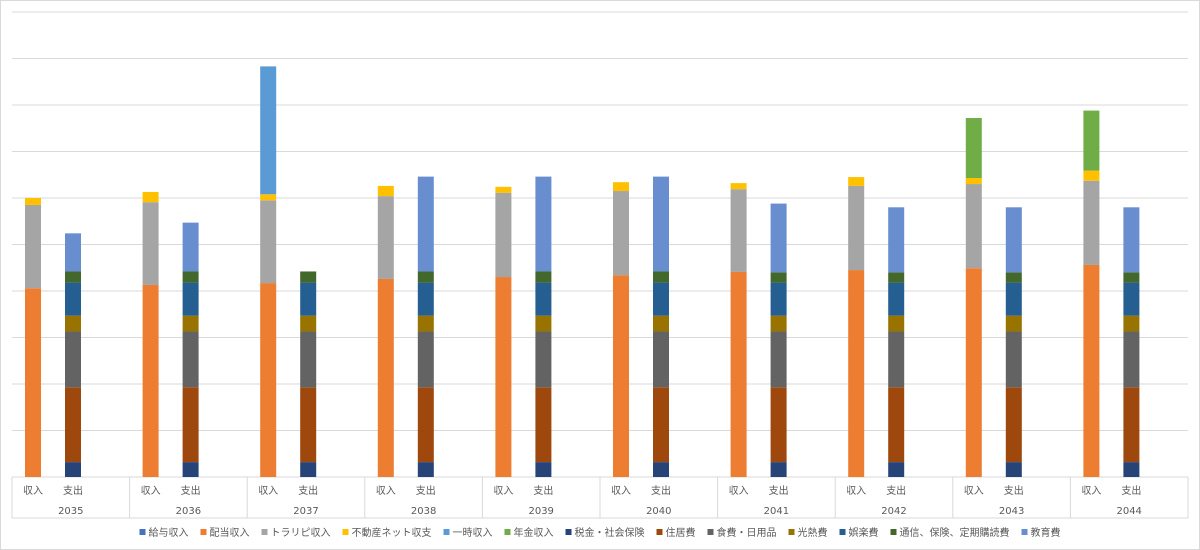 This screenshot has height=550, width=1200. I want to click on group-label: 2040, so click(658, 511).